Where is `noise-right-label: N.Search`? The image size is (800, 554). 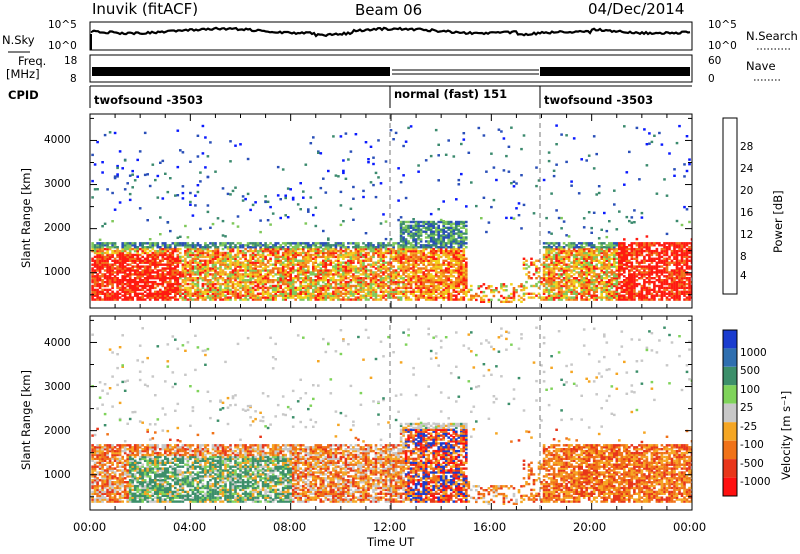
noise-right-label: N.Search is located at coordinates (772, 36).